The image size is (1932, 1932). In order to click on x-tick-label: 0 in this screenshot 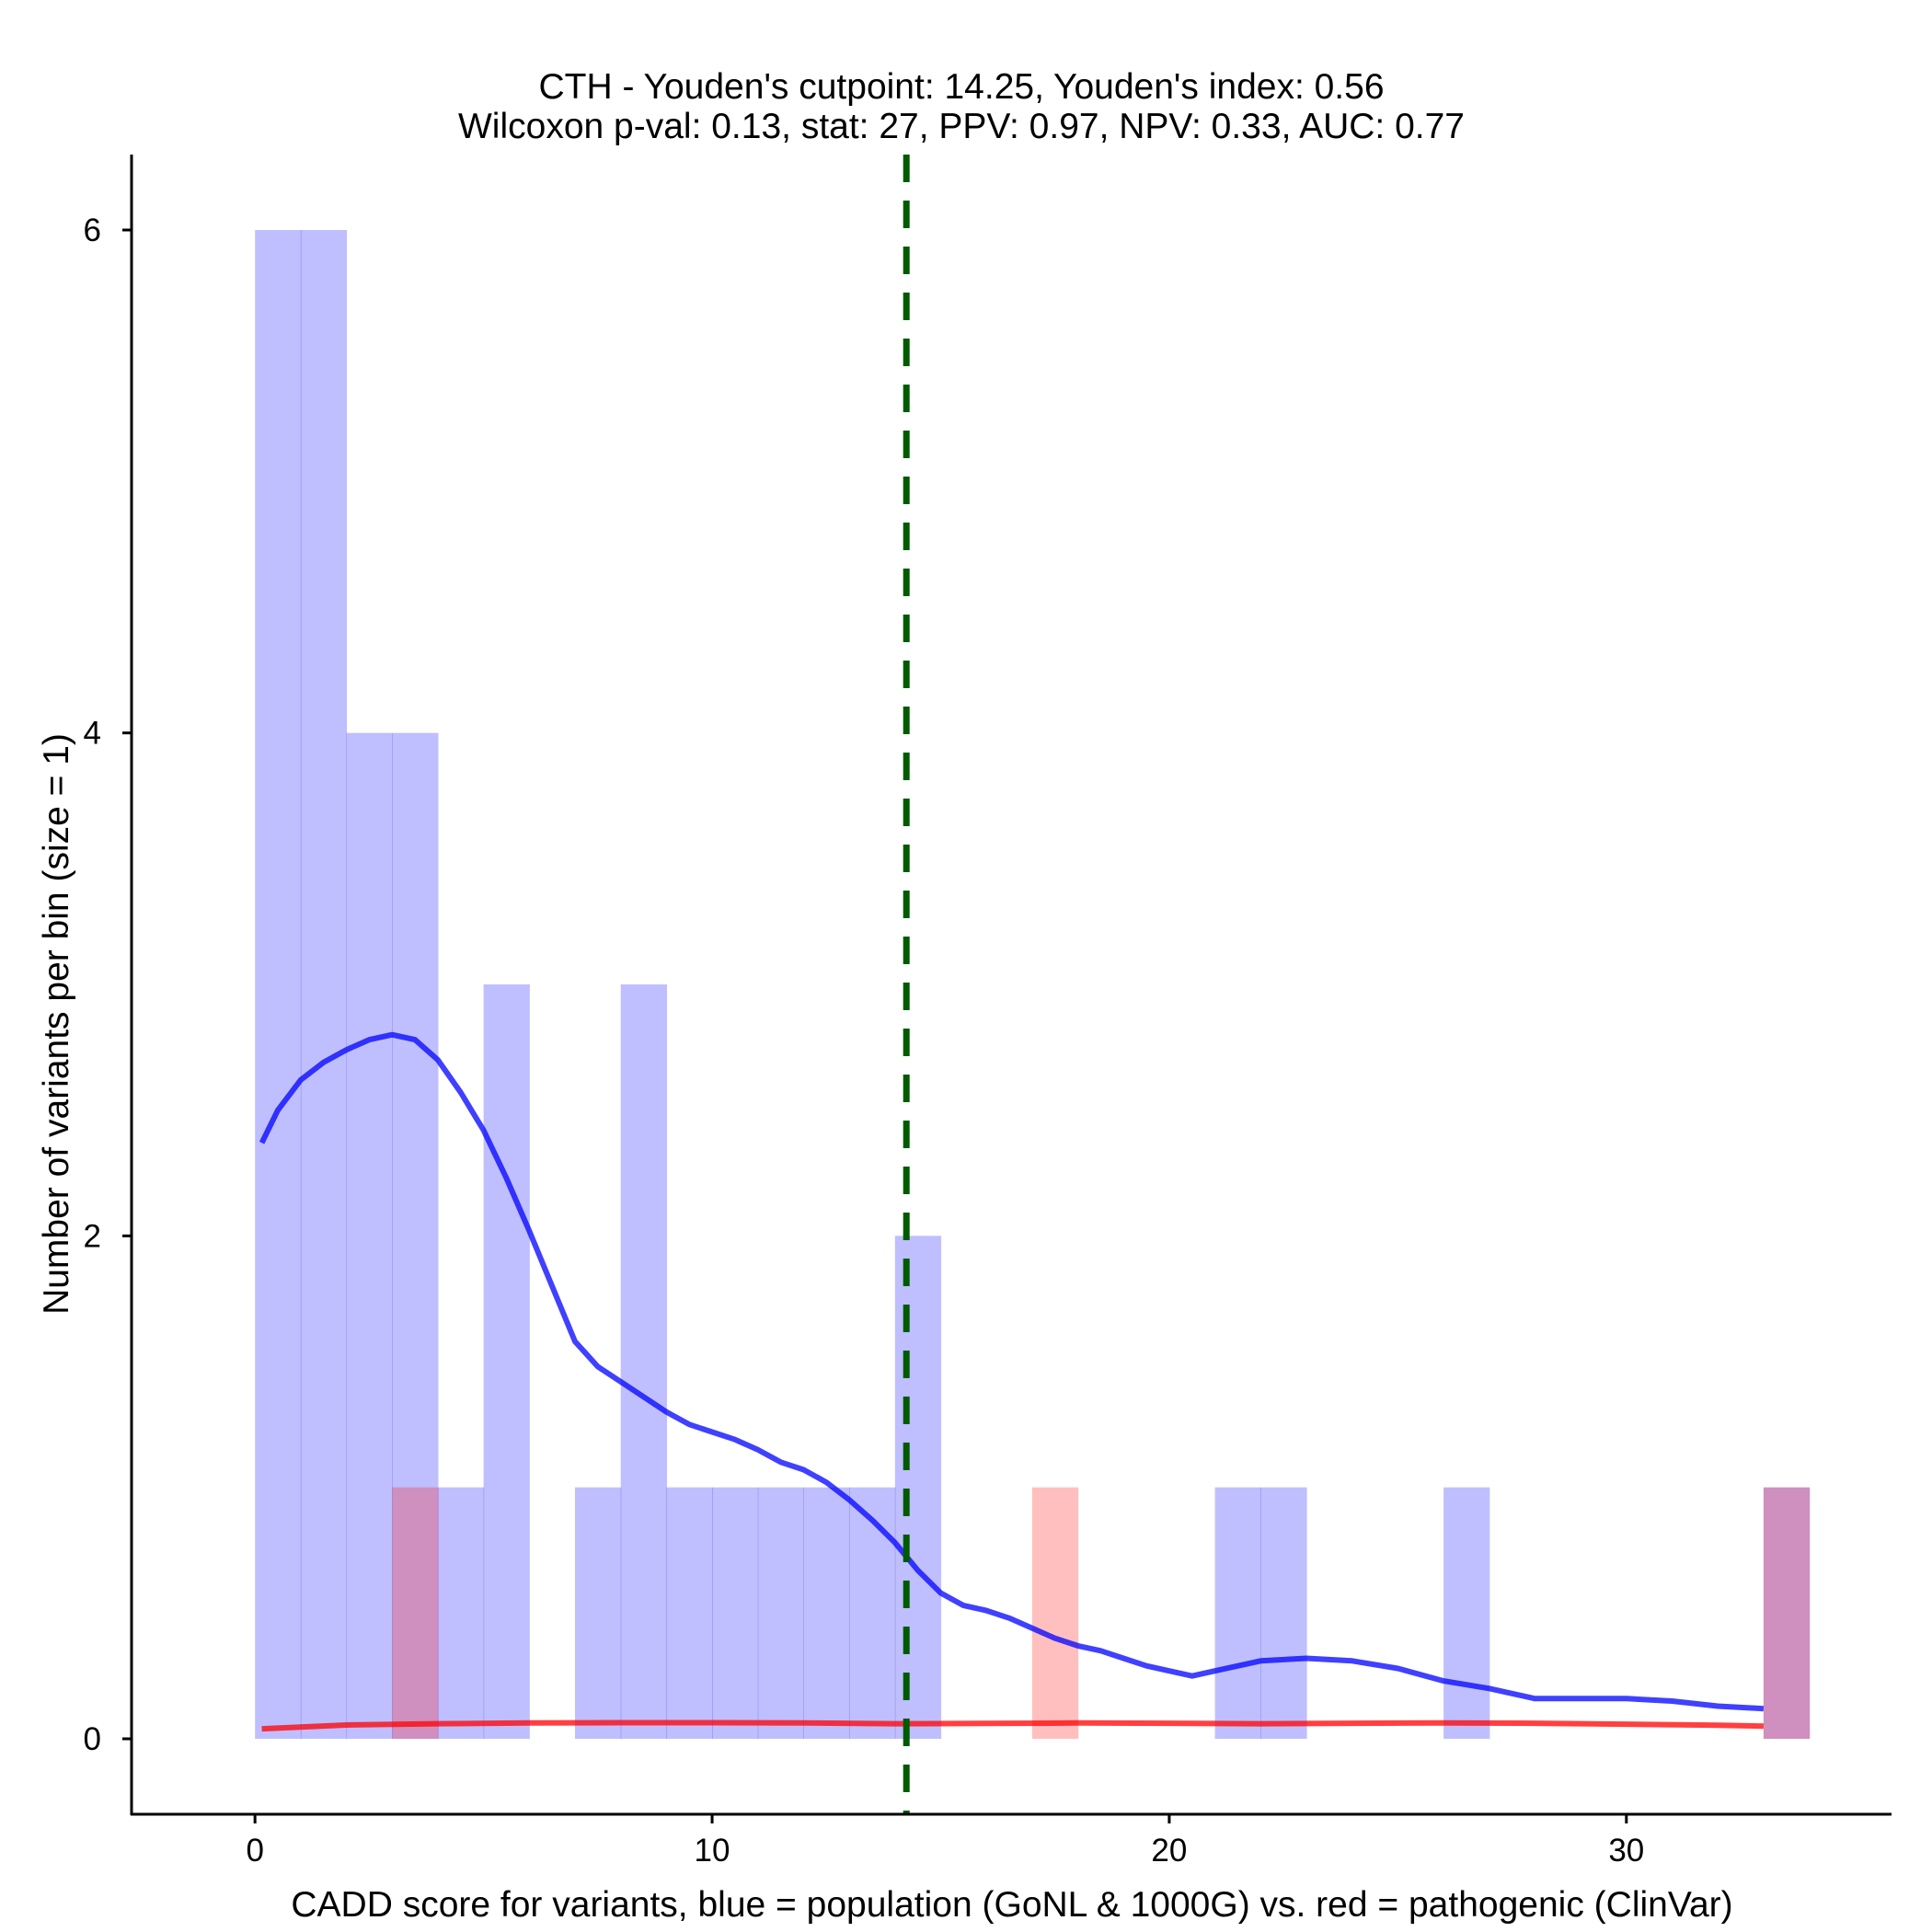, I will do `click(254, 1851)`.